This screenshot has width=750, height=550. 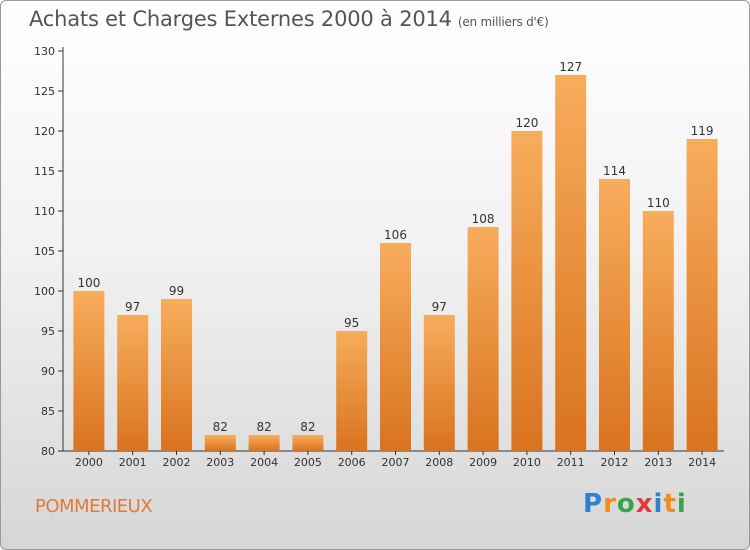 I want to click on data-label: 108, so click(x=483, y=219).